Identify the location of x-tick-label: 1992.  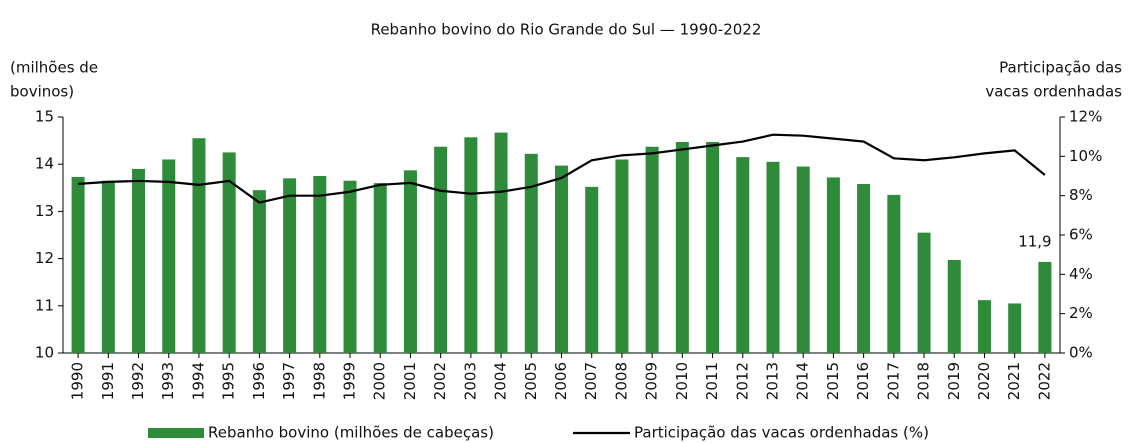
(138, 381).